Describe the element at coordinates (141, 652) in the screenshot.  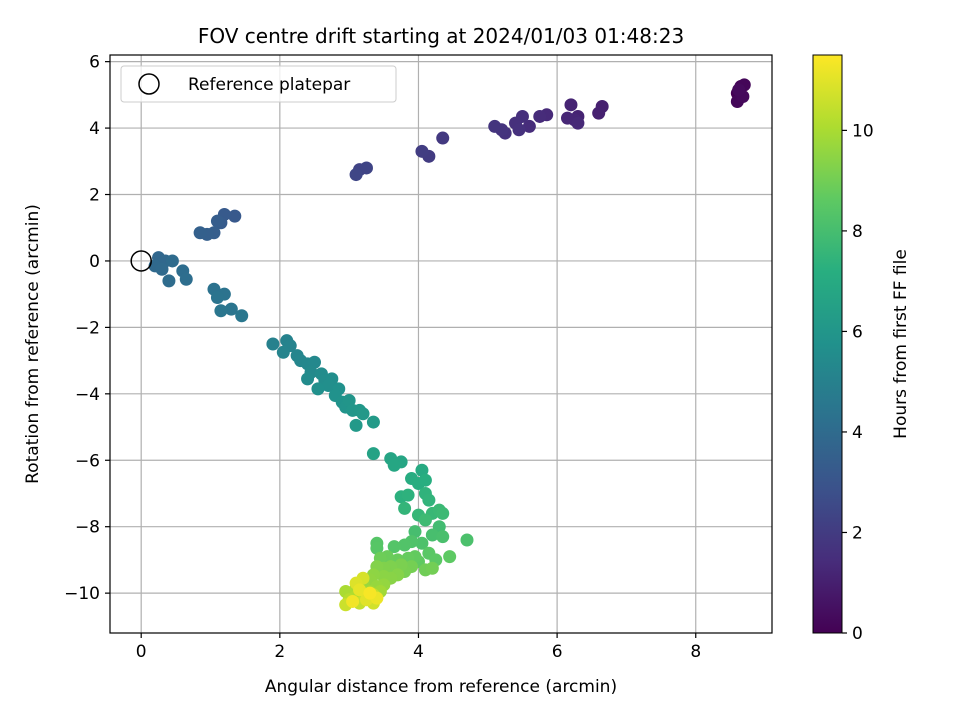
I see `x-tick-label: 0` at that location.